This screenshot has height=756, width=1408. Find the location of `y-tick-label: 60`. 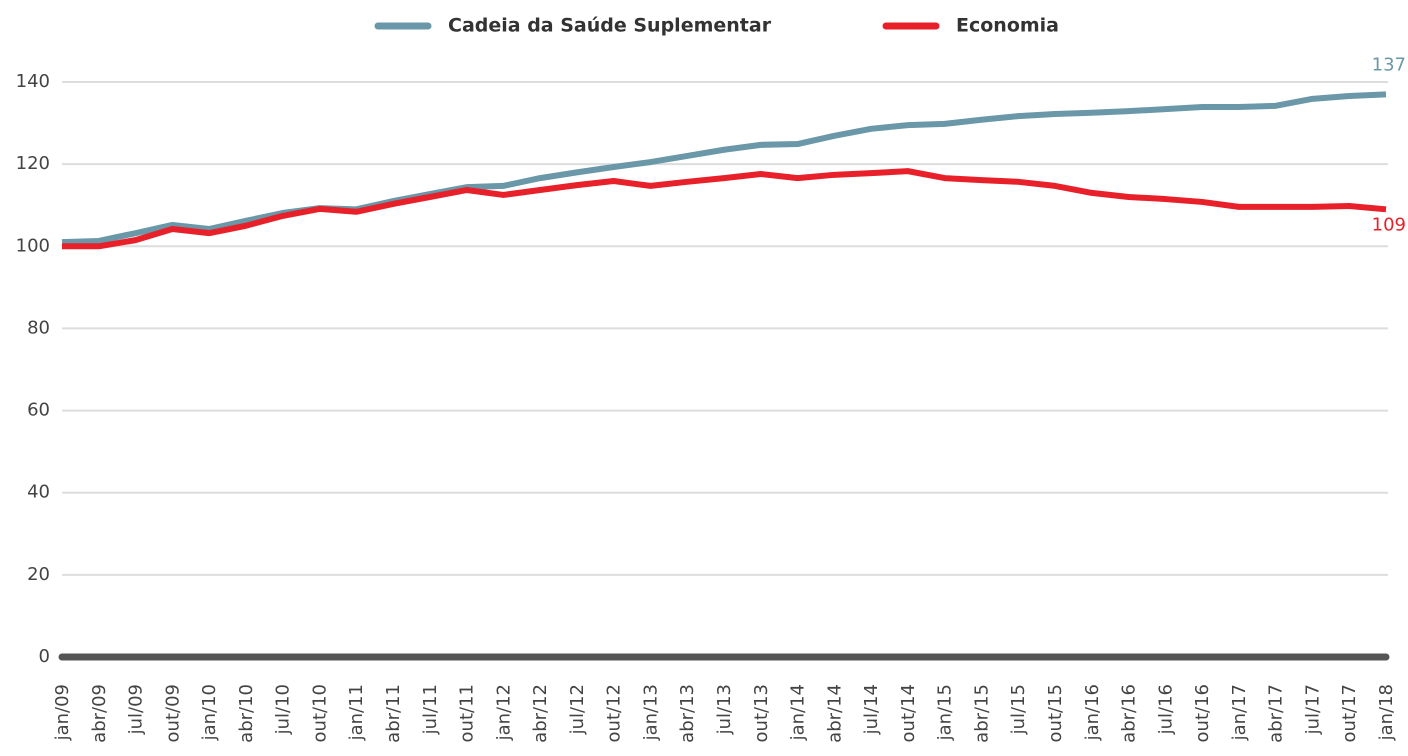

y-tick-label: 60 is located at coordinates (38, 410).